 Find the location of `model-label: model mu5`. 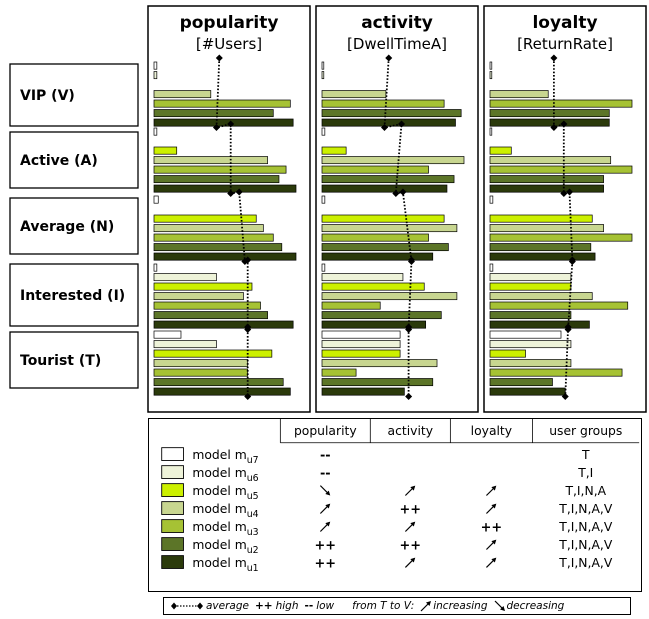

model-label: model mu5 is located at coordinates (225, 493).